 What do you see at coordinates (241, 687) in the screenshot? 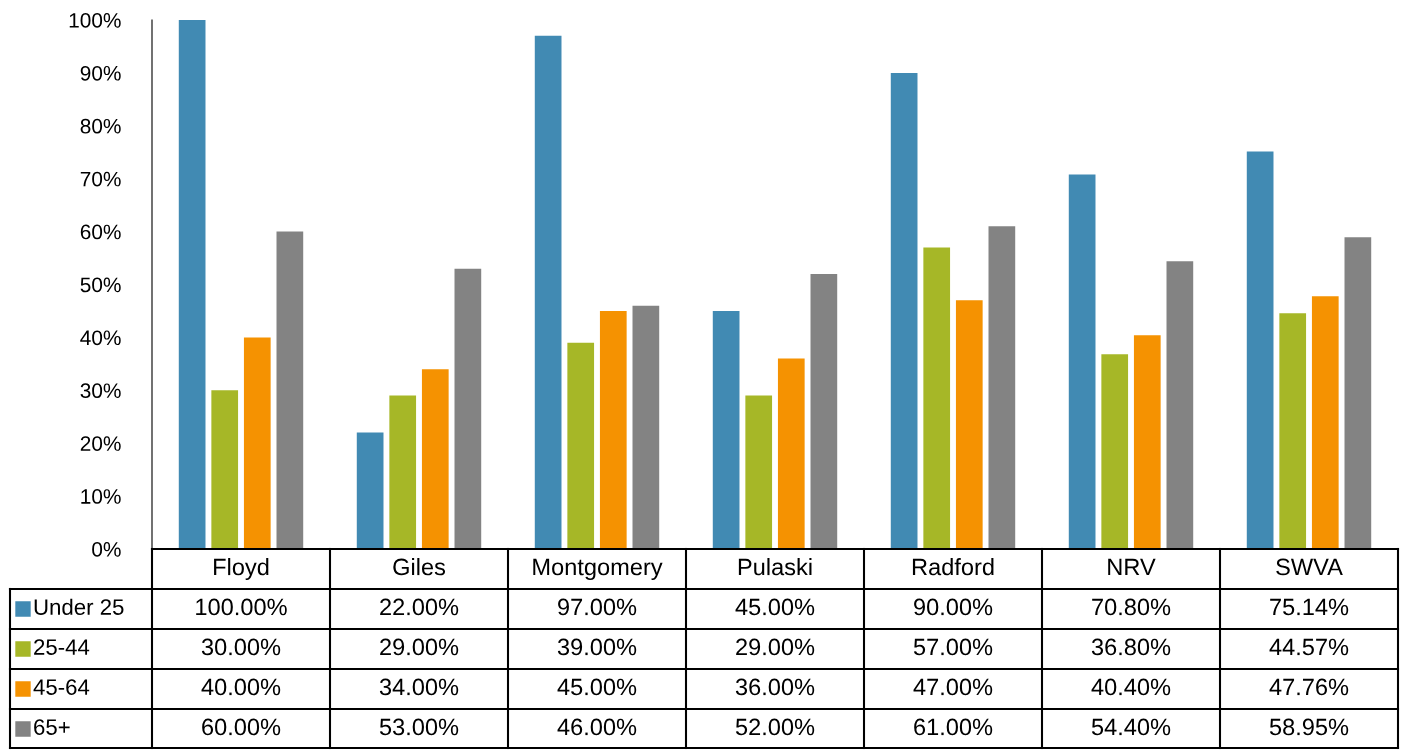
I see `data-label: 40.00%` at bounding box center [241, 687].